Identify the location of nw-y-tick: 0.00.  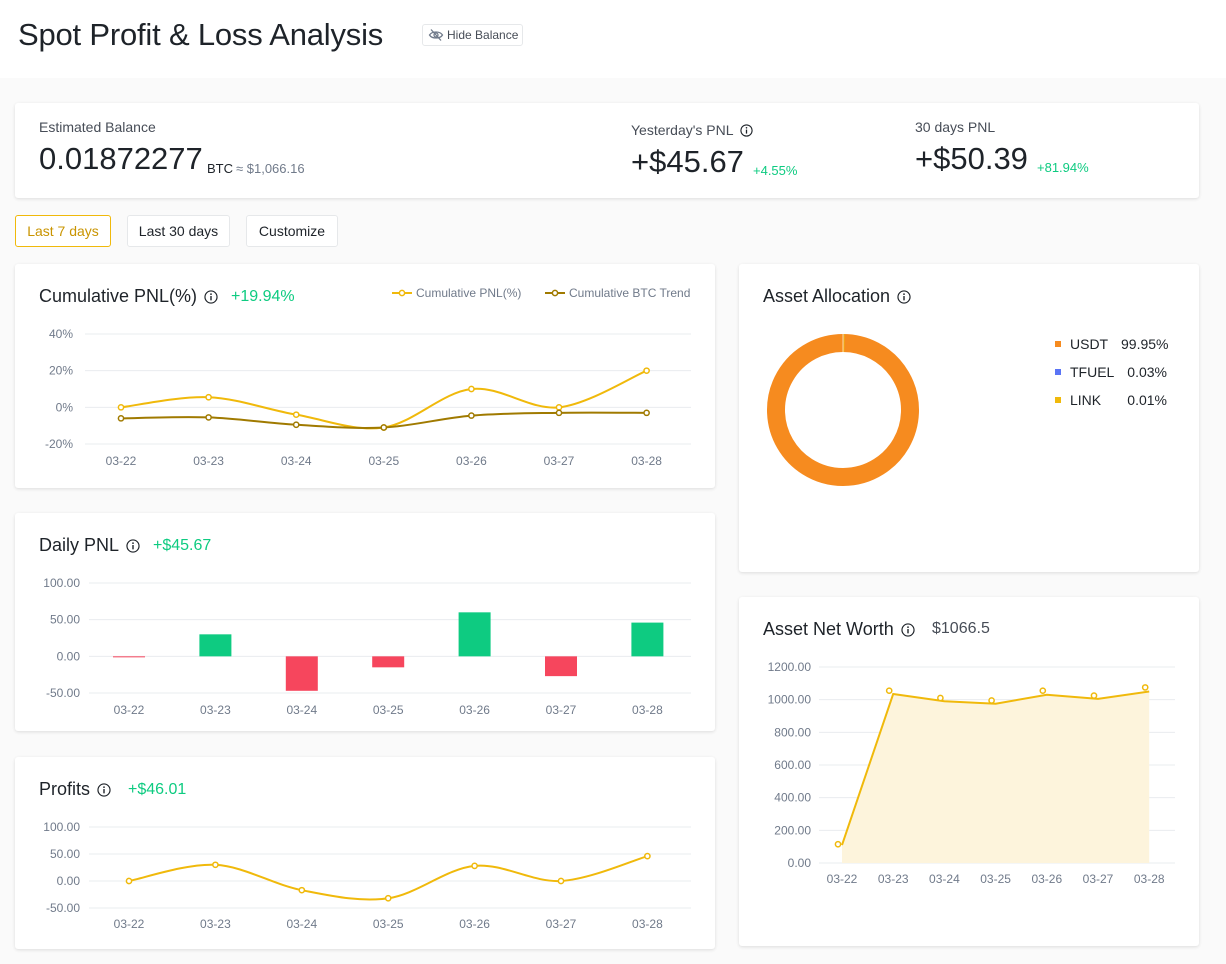
(800, 863).